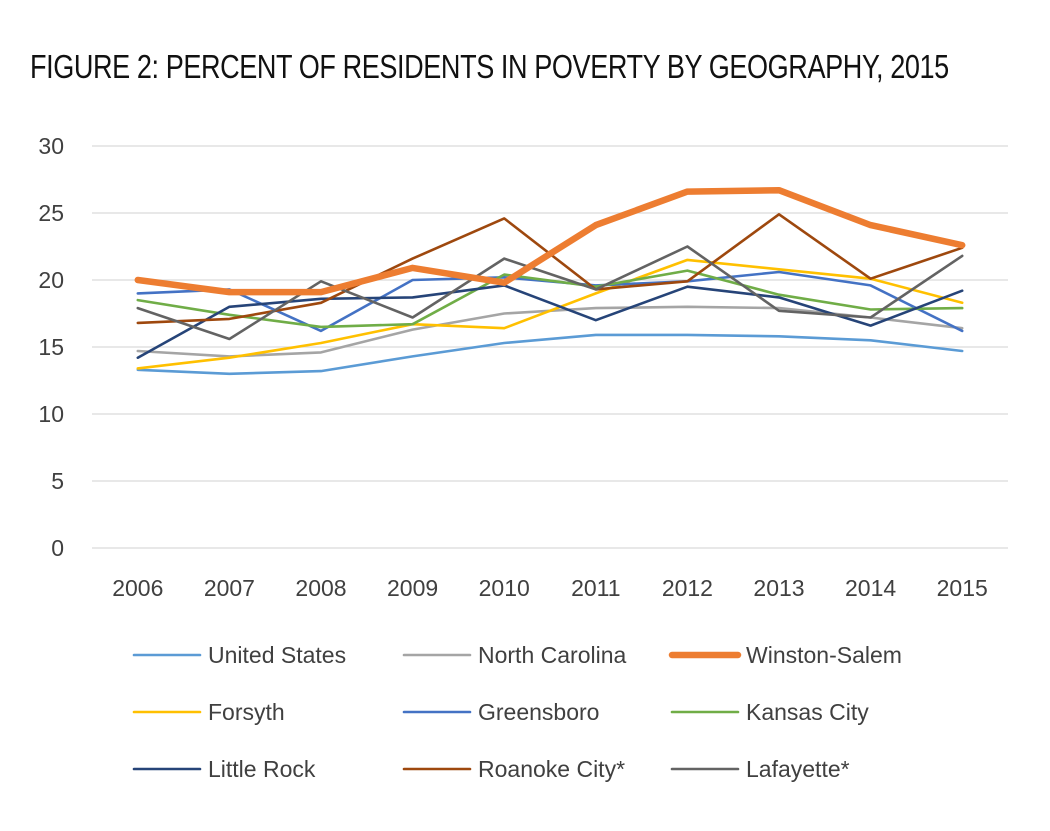 This screenshot has height=831, width=1050. I want to click on legend-item: Greensboro, so click(500, 712).